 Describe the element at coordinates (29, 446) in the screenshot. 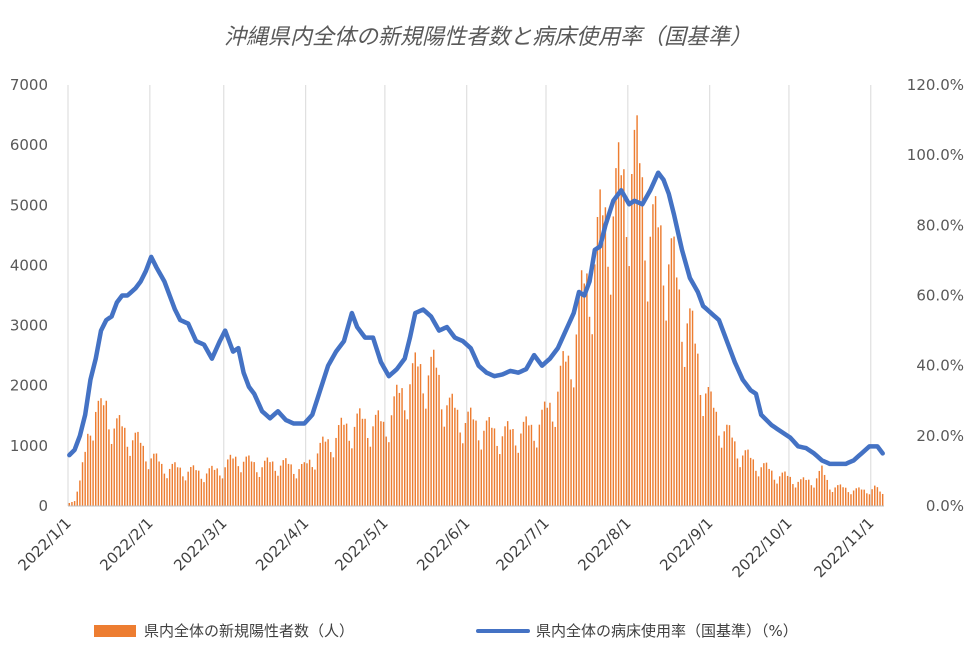

I see `y-left-tick-label: 1000` at that location.